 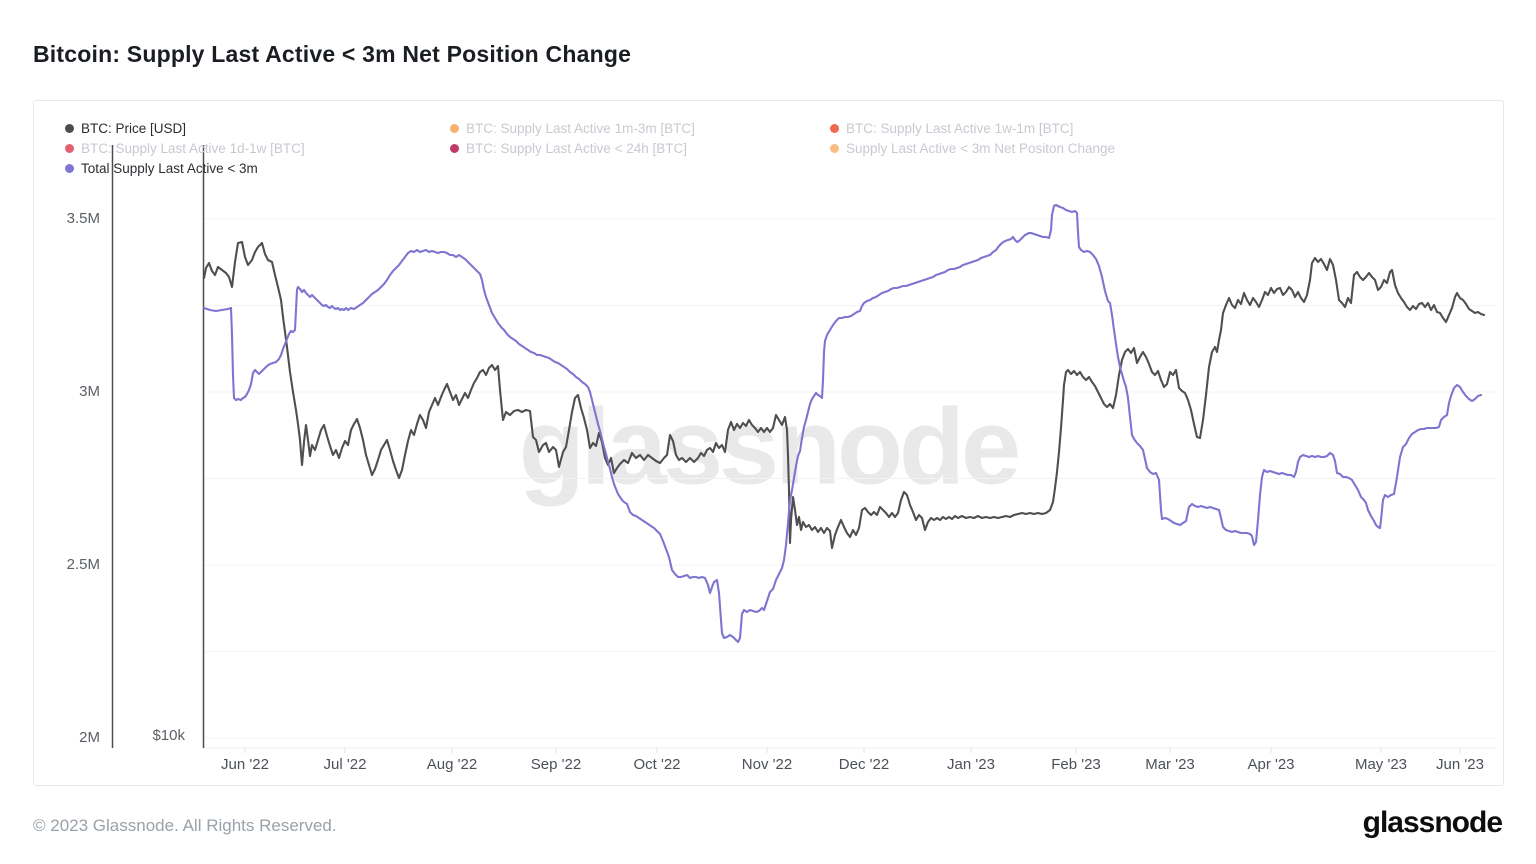 What do you see at coordinates (169, 168) in the screenshot?
I see `legend-label: Total Supply Last Active < 3m` at bounding box center [169, 168].